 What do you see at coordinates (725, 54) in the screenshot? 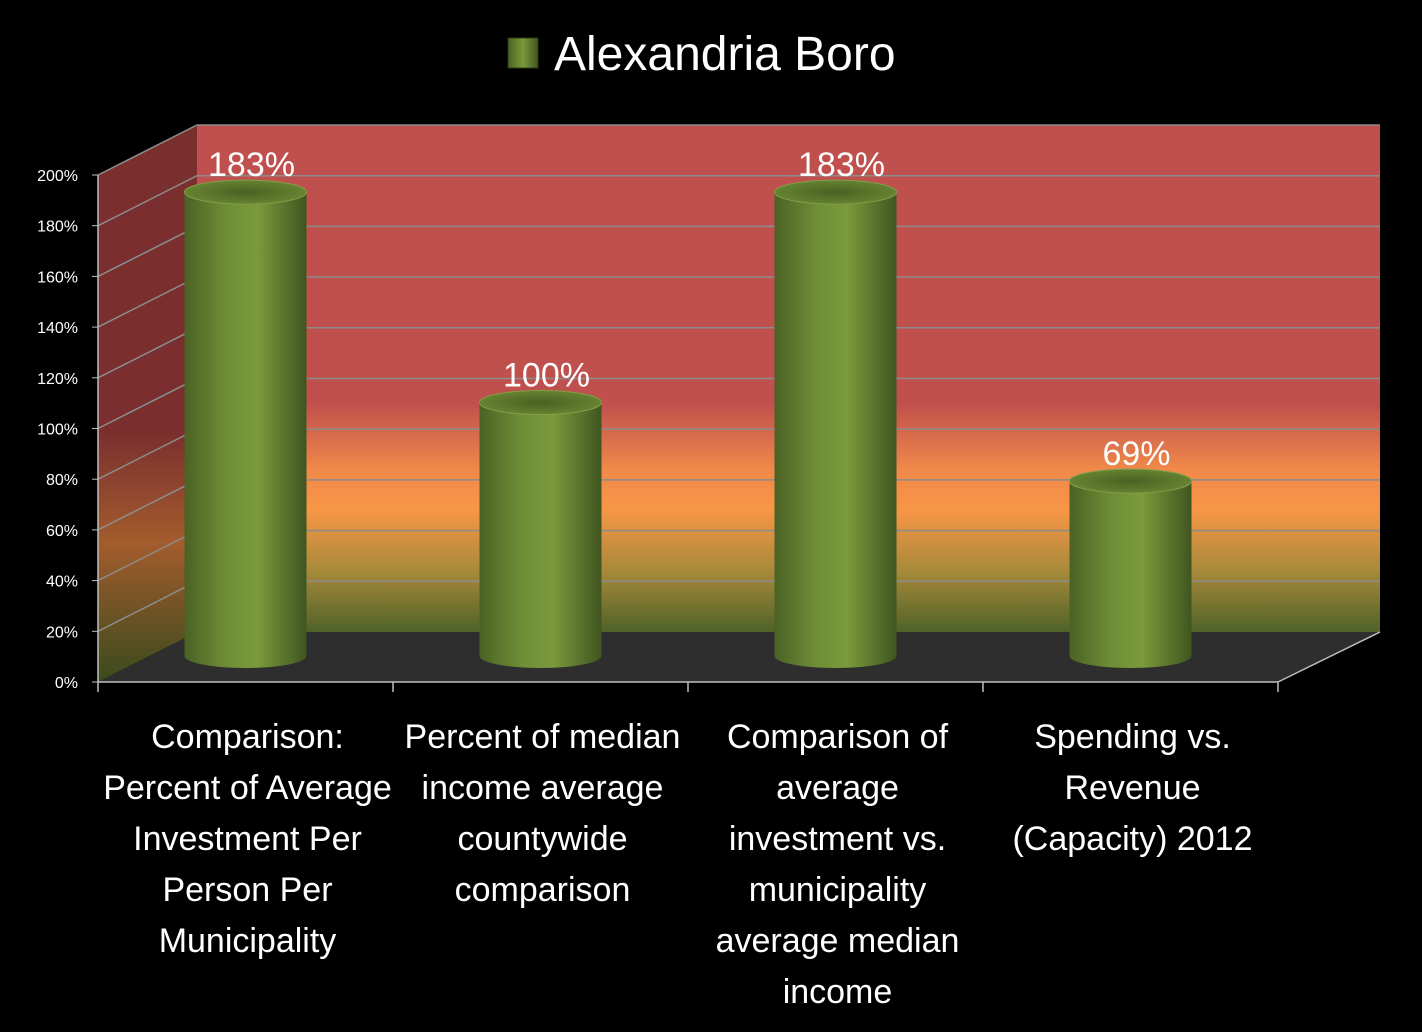
I see `legend-label: Alexandria Boro` at bounding box center [725, 54].